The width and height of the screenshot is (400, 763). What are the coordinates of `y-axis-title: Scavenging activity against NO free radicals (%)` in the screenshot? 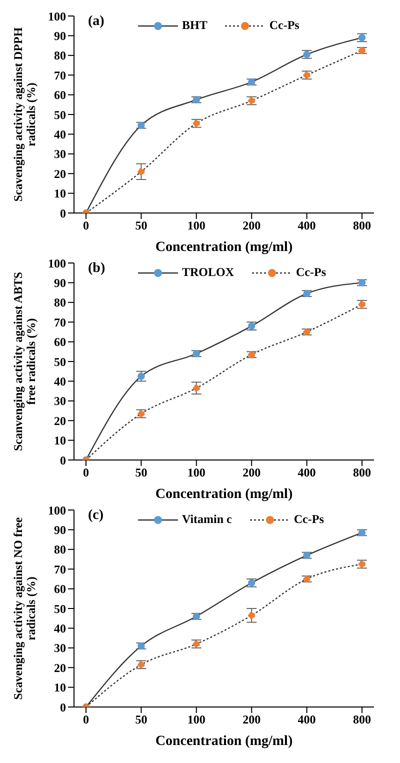 It's located at (24, 608).